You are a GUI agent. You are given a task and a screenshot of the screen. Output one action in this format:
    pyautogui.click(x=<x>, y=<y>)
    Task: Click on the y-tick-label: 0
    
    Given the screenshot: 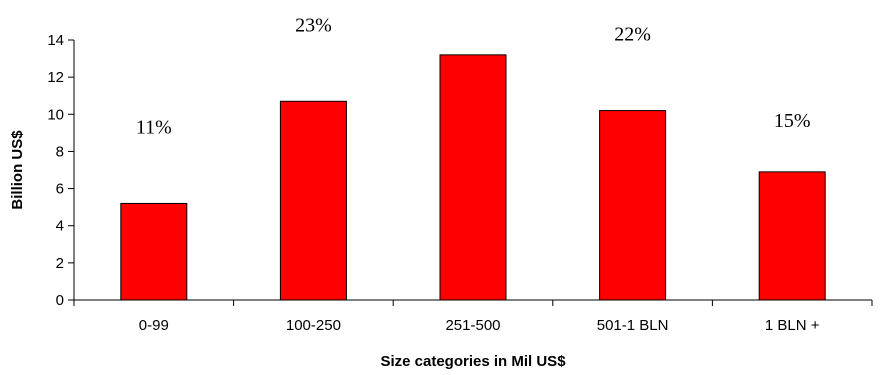 What is the action you would take?
    pyautogui.click(x=60, y=300)
    